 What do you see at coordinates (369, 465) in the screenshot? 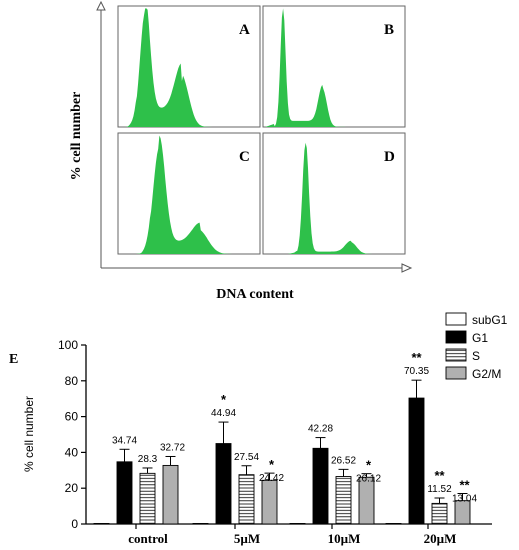
I see `significance-mark-G2M-2: *` at bounding box center [369, 465].